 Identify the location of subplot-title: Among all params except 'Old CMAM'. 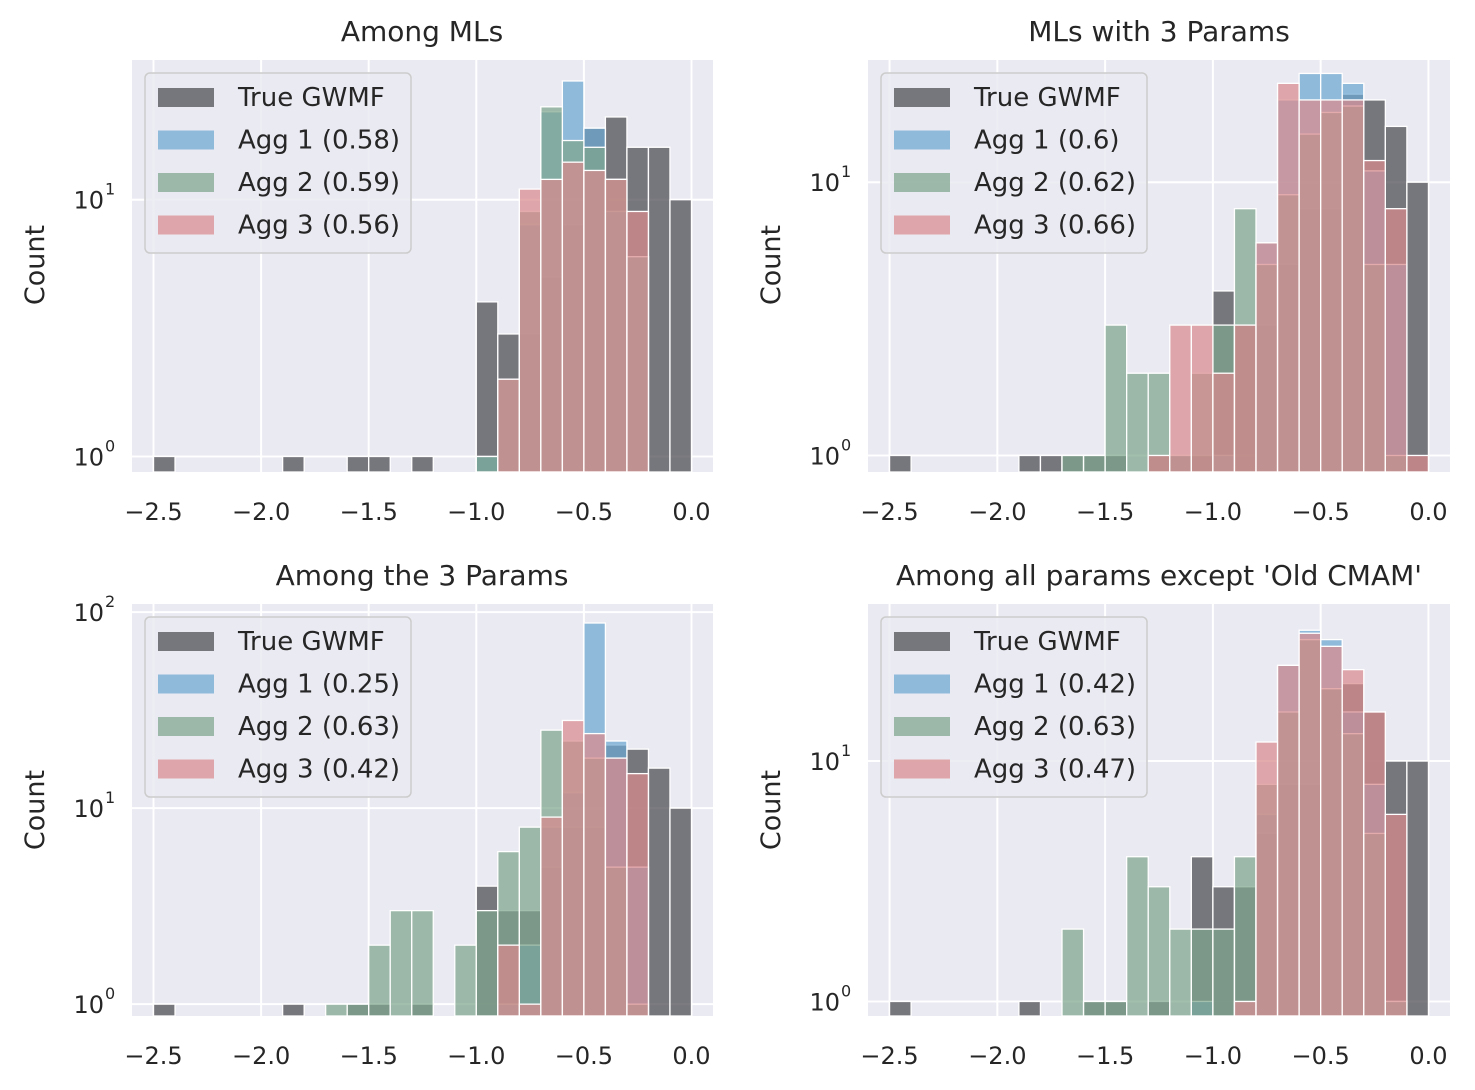
(1159, 575).